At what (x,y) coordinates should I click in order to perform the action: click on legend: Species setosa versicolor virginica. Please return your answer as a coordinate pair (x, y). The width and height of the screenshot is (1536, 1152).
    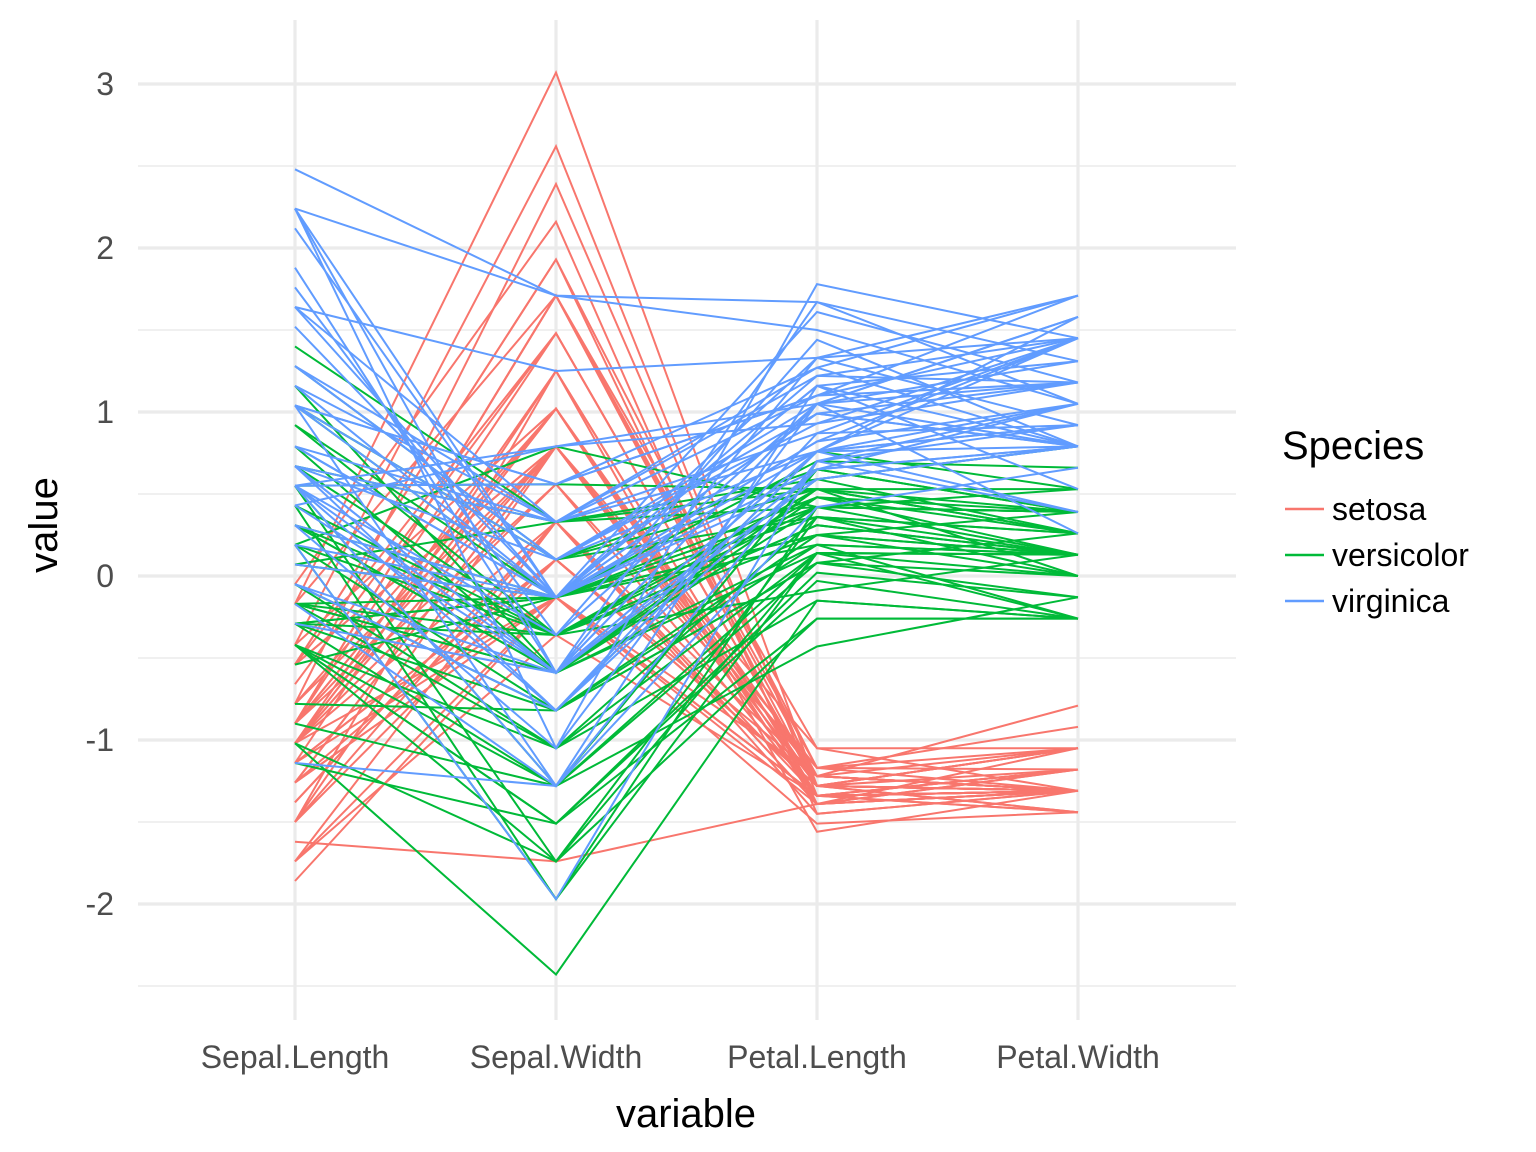
    Looking at the image, I should click on (1375, 521).